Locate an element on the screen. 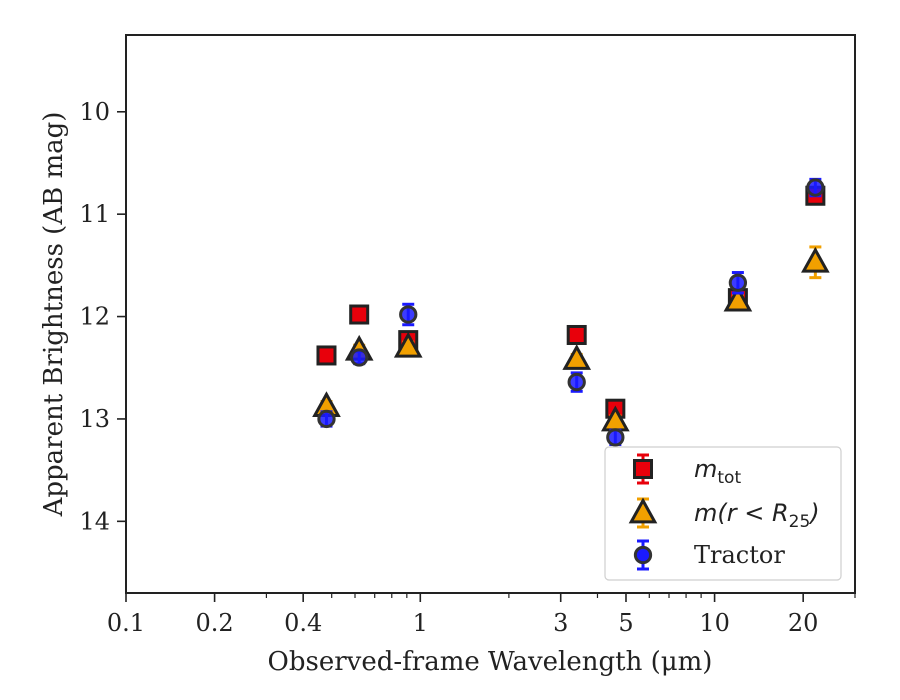 The image size is (900, 700). x-tick-label: 0.2 is located at coordinates (215, 623).